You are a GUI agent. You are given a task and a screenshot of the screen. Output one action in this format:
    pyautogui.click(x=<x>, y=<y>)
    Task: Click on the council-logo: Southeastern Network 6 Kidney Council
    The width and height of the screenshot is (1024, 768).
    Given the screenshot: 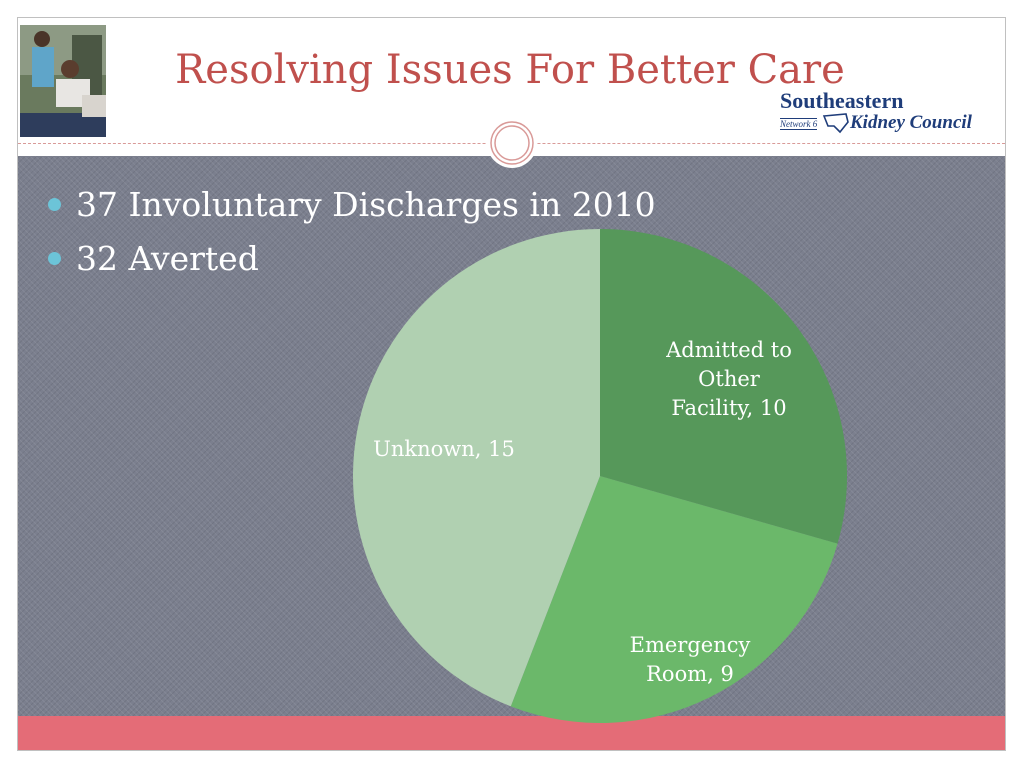 What is the action you would take?
    pyautogui.click(x=881, y=113)
    